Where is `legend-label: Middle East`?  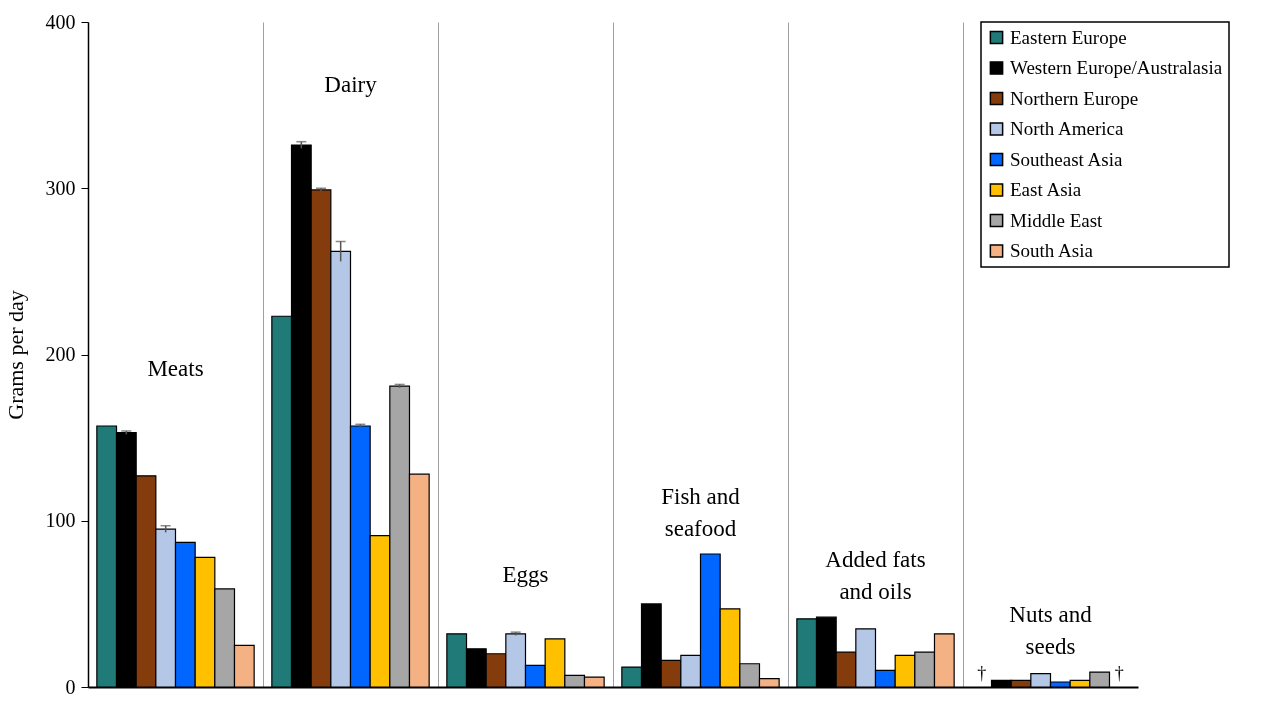
legend-label: Middle East is located at coordinates (1057, 220).